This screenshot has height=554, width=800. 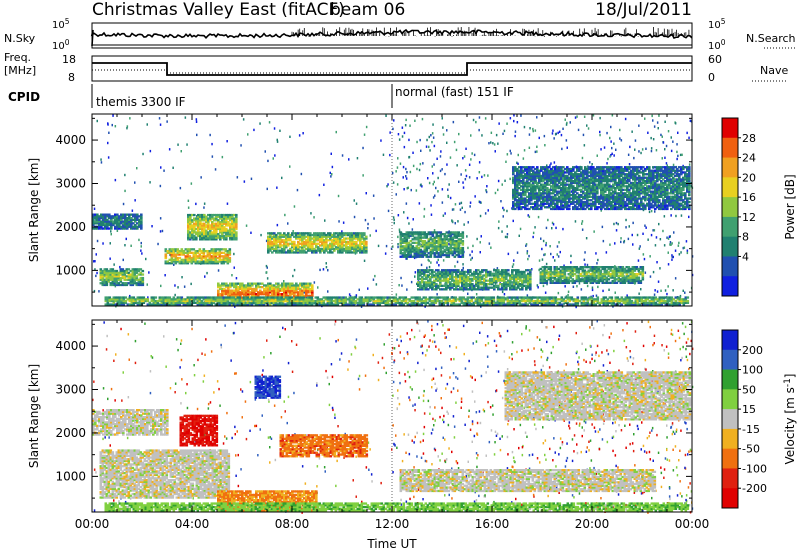 I want to click on nsky-trace, so click(x=391, y=37).